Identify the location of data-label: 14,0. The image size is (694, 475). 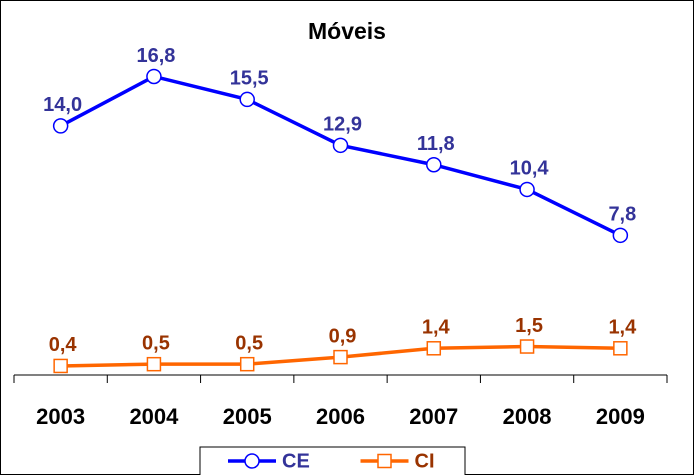
(62, 105).